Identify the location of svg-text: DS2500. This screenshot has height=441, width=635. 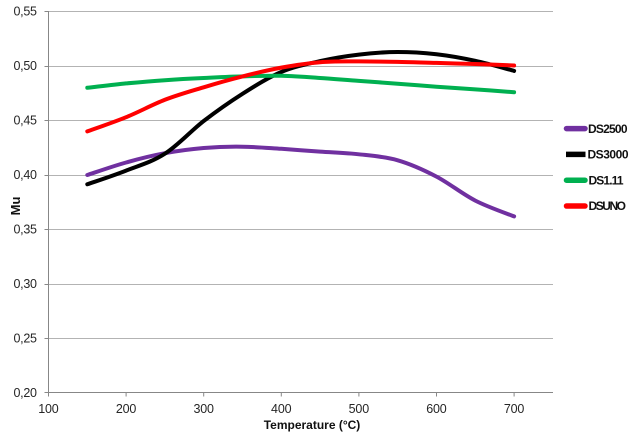
(608, 129).